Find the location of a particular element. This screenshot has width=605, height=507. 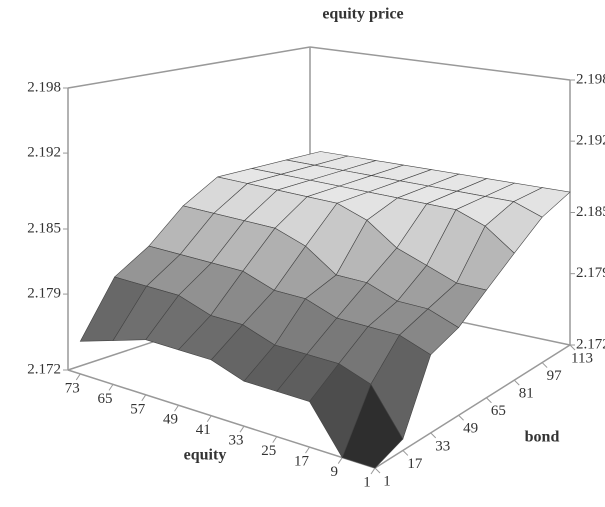

y-tick-label: 97 is located at coordinates (555, 376).